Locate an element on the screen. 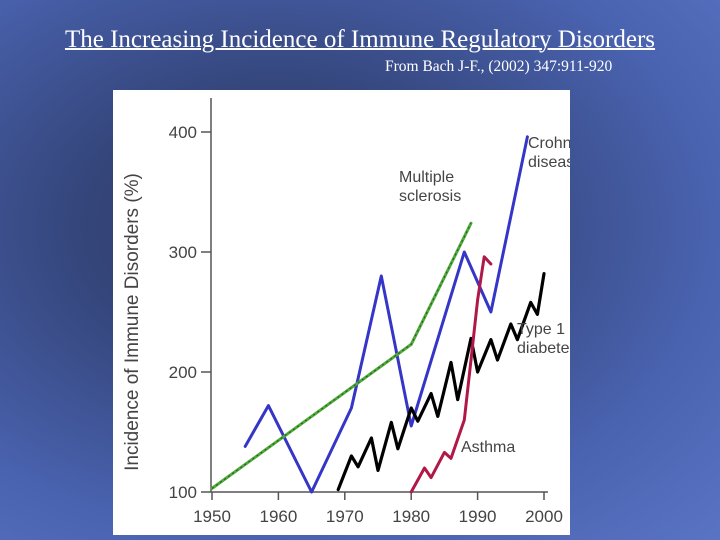 Image resolution: width=720 pixels, height=540 pixels. series-label-multiple-sclerosis: Multiple sclerosis is located at coordinates (430, 187).